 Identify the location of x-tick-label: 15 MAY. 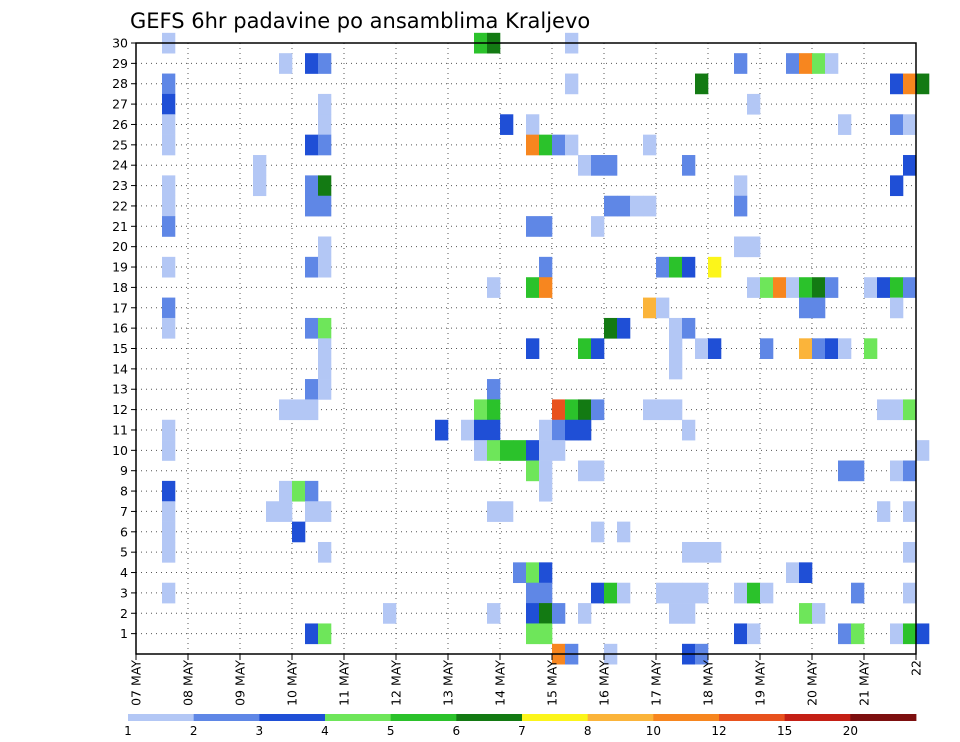
(552, 683).